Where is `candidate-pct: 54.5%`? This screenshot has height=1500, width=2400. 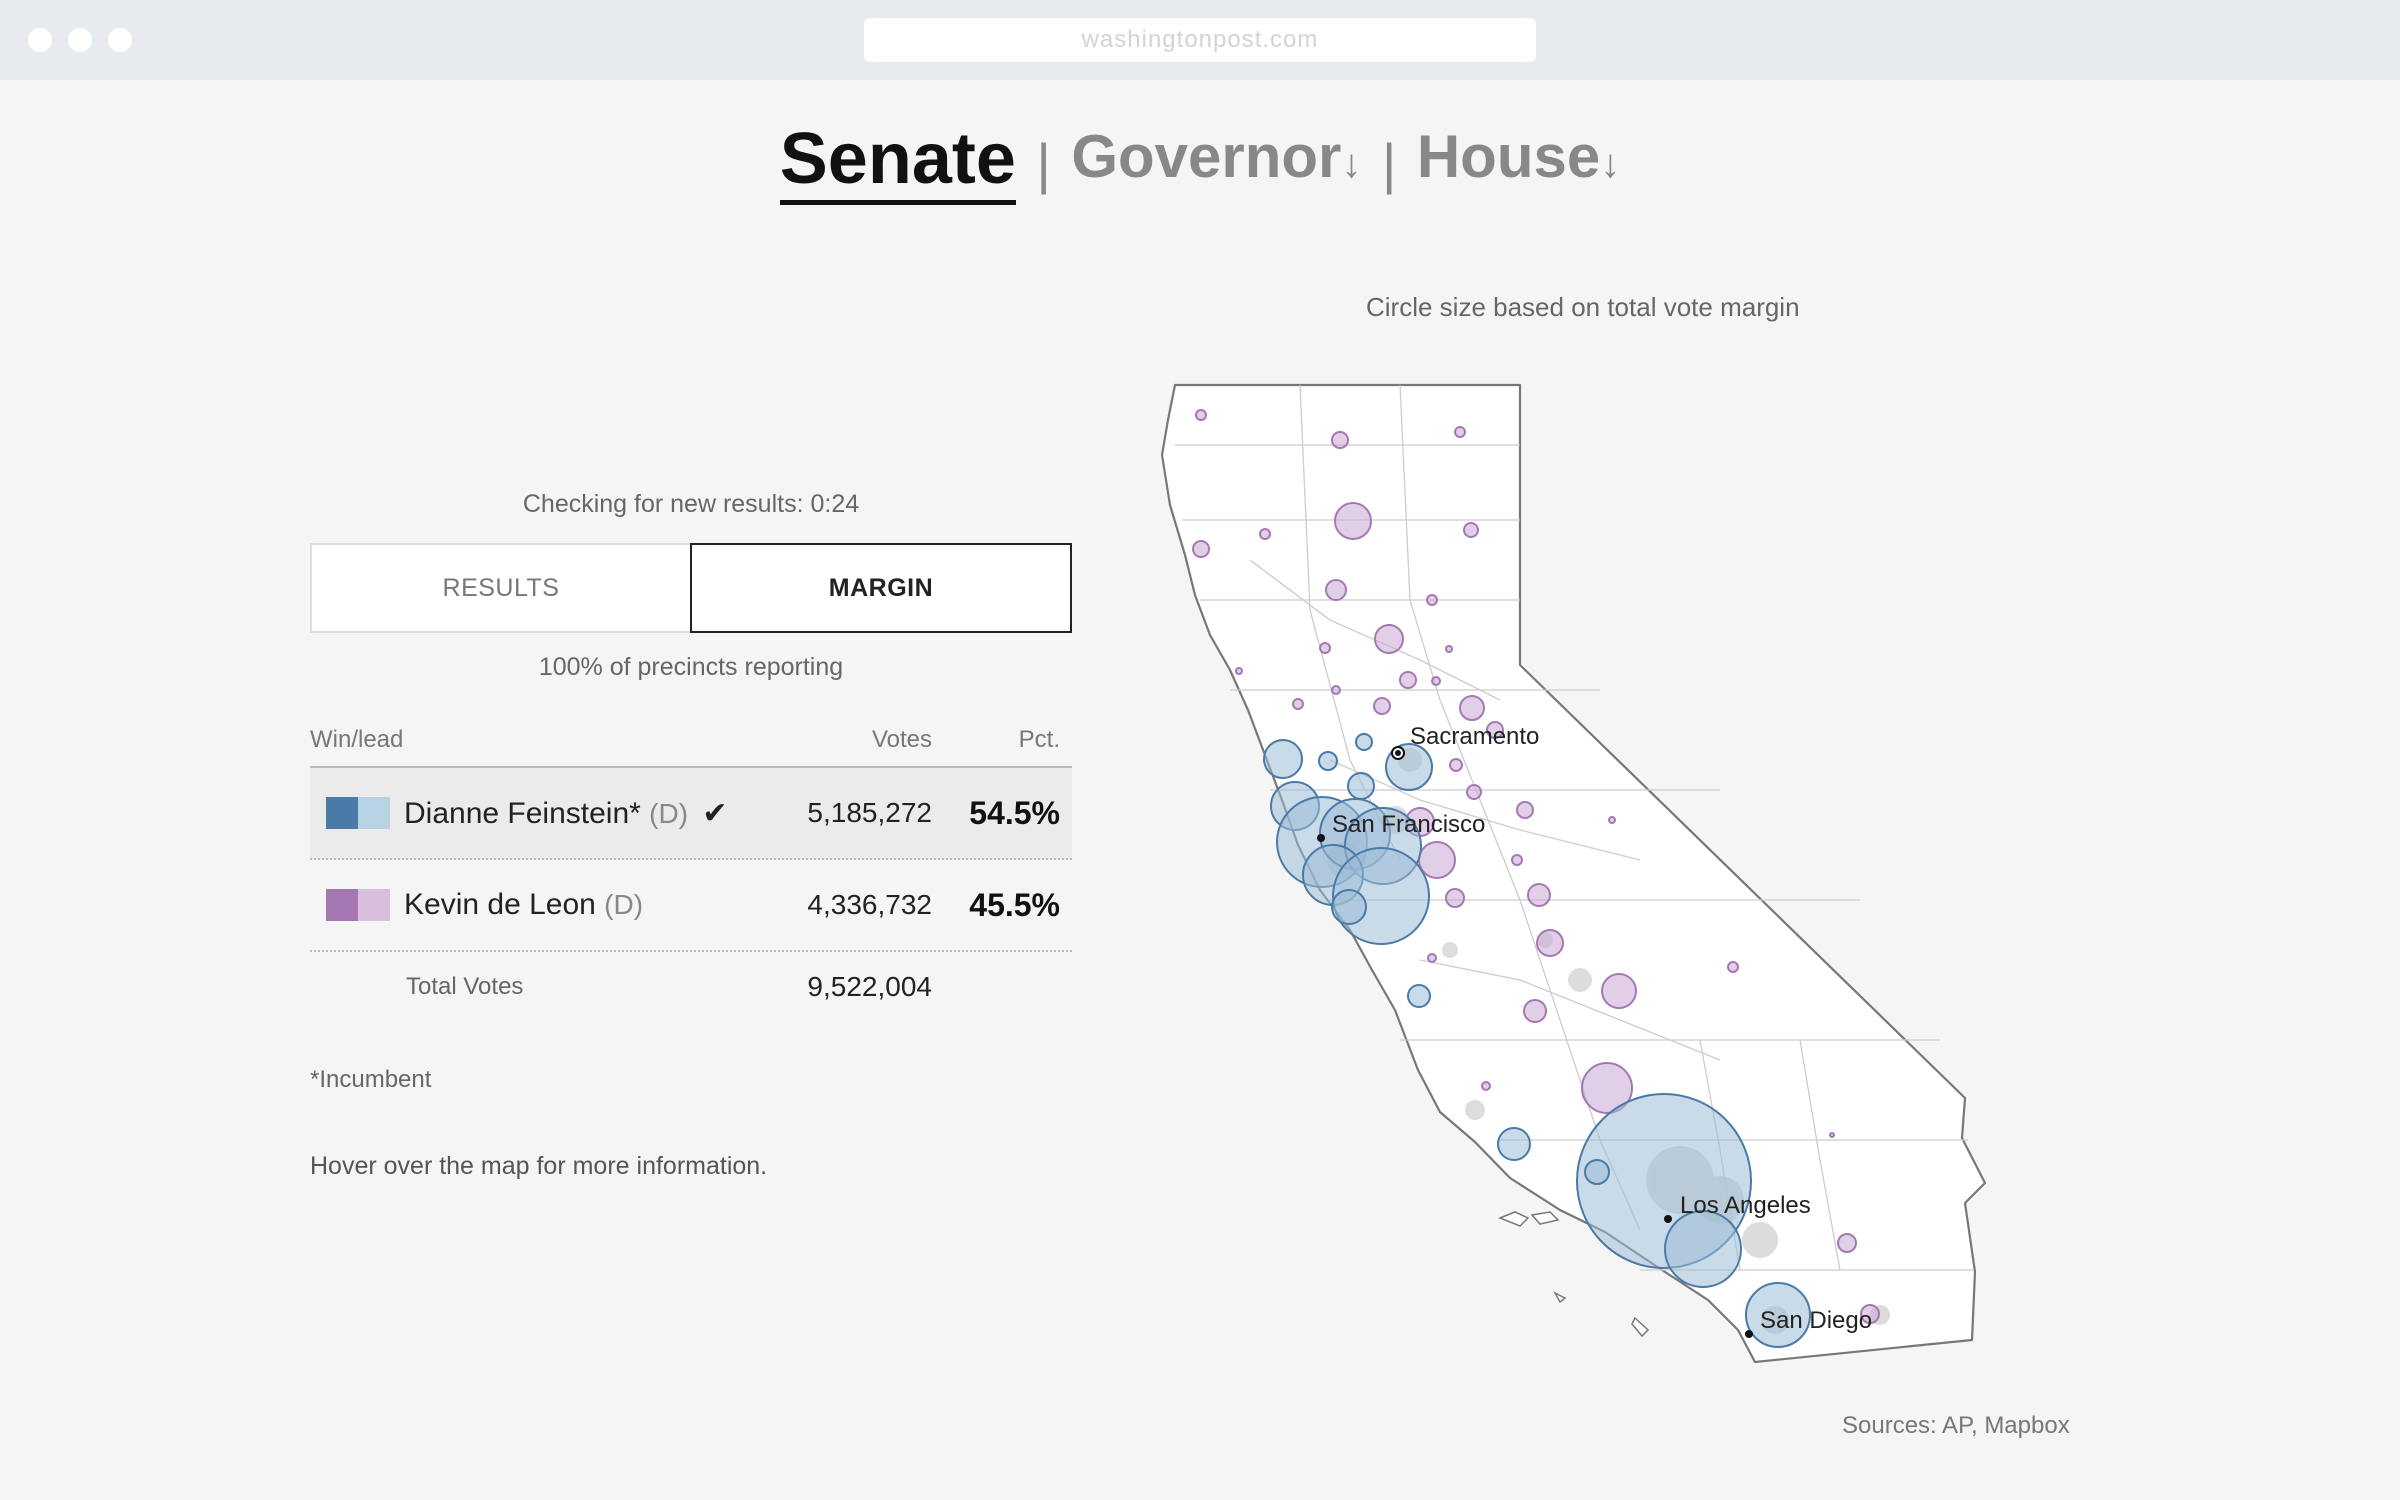 candidate-pct: 54.5% is located at coordinates (1014, 812).